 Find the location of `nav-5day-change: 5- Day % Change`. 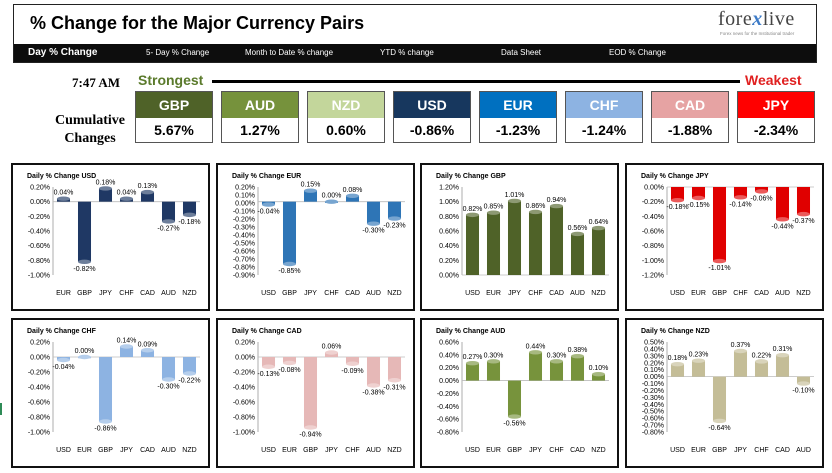

nav-5day-change: 5- Day % Change is located at coordinates (178, 52).